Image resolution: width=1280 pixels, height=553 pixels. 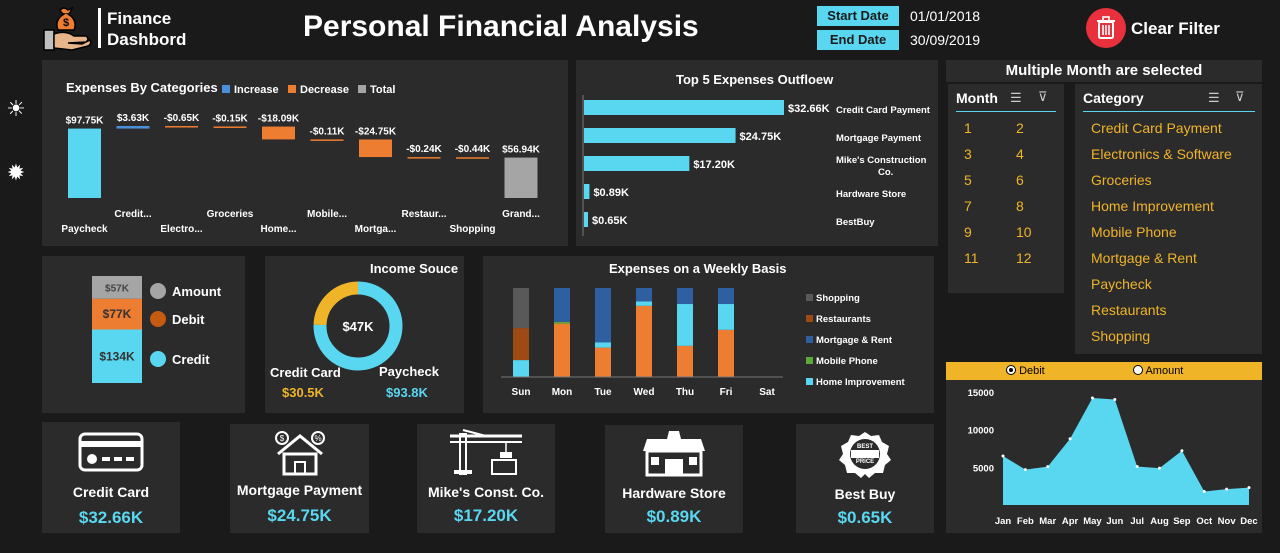 What do you see at coordinates (1121, 336) in the screenshot?
I see `category-slicer-item: Shopping` at bounding box center [1121, 336].